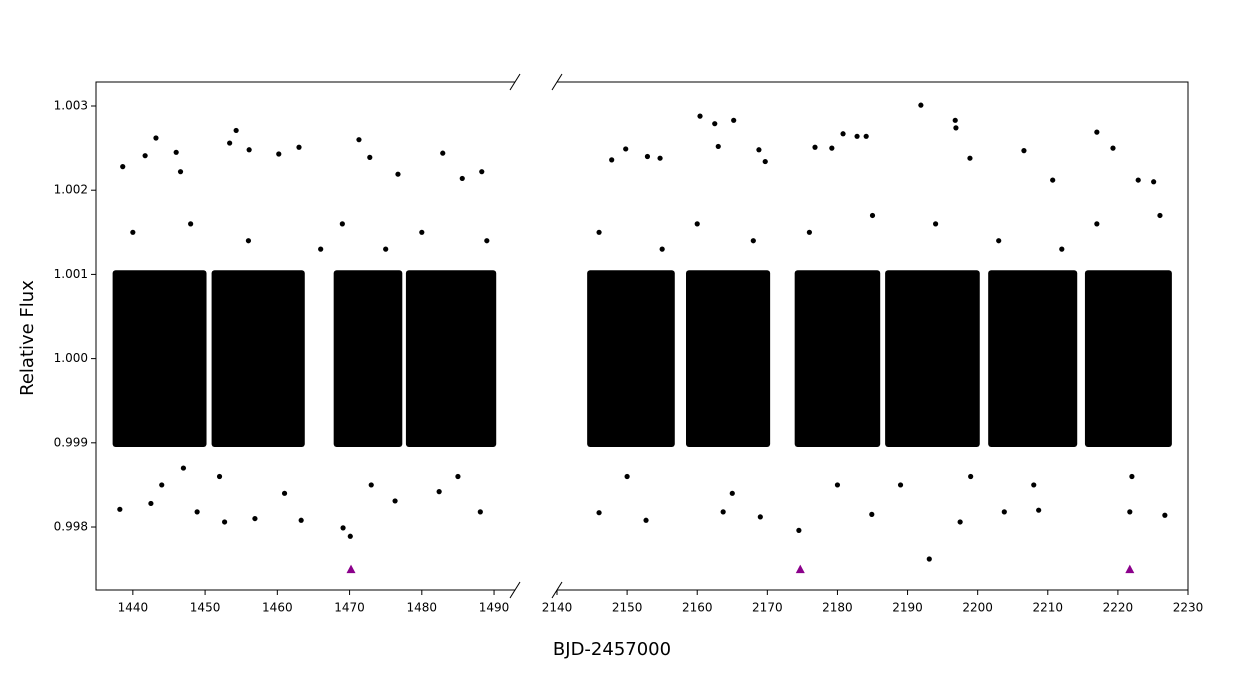 The image size is (1250, 700). Describe the element at coordinates (277, 608) in the screenshot. I see `x-tick-label: 1460` at that location.